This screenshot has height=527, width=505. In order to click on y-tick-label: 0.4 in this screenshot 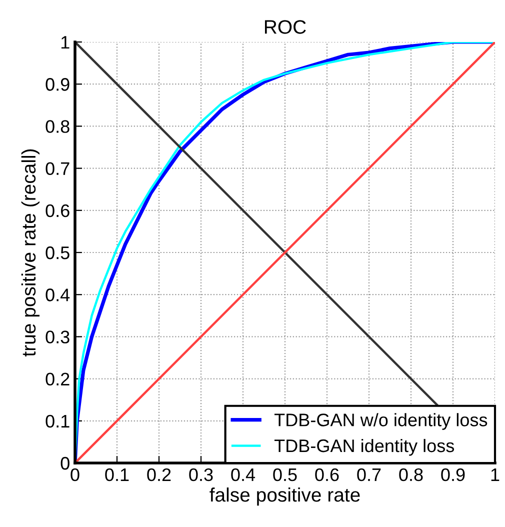, I will do `click(58, 295)`.